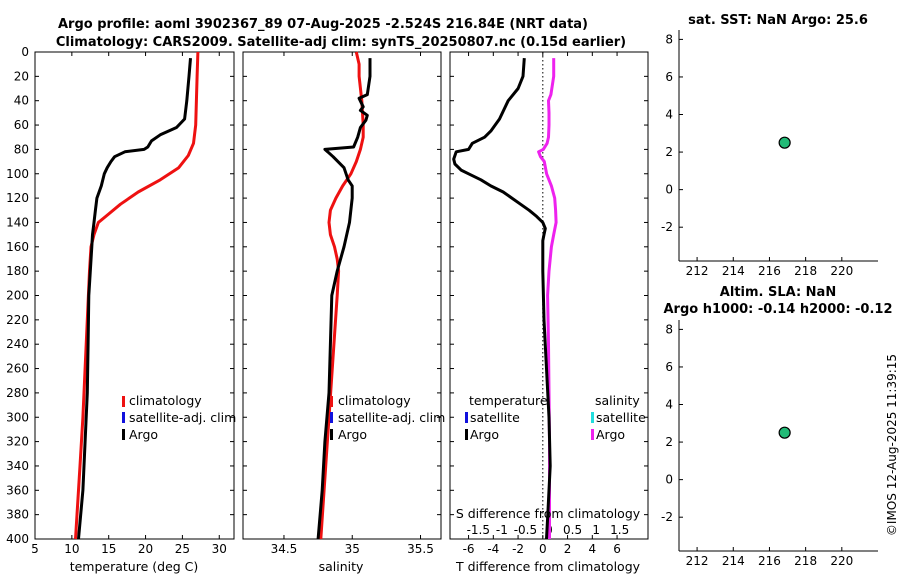 The width and height of the screenshot is (900, 580). Describe the element at coordinates (134, 566) in the screenshot. I see `temperature-xlabel: temperature (deg C)` at that location.